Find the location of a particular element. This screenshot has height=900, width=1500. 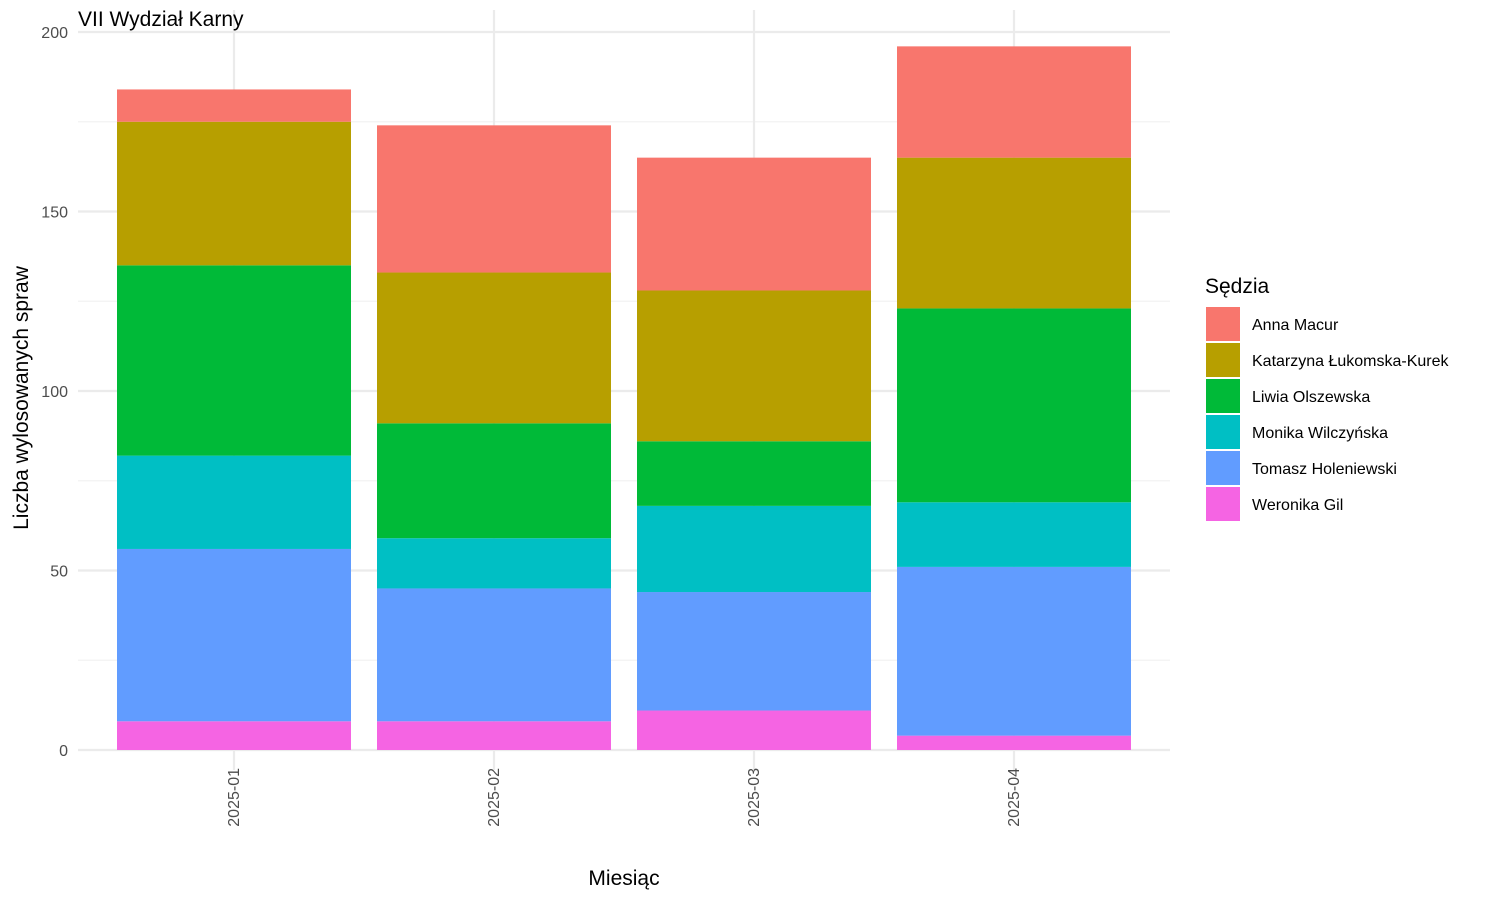

x-tick-label: 2025-02 is located at coordinates (494, 797).